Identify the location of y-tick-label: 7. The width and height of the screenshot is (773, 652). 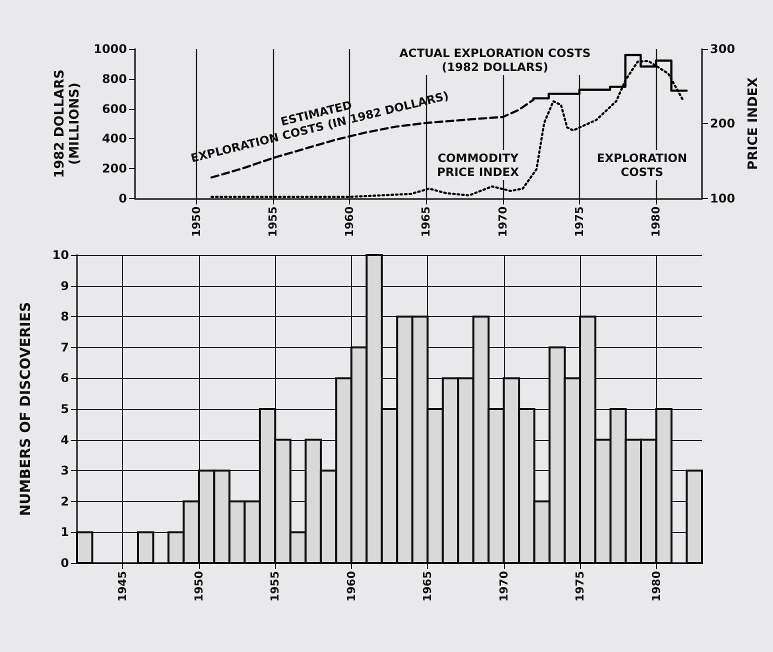
(64, 347).